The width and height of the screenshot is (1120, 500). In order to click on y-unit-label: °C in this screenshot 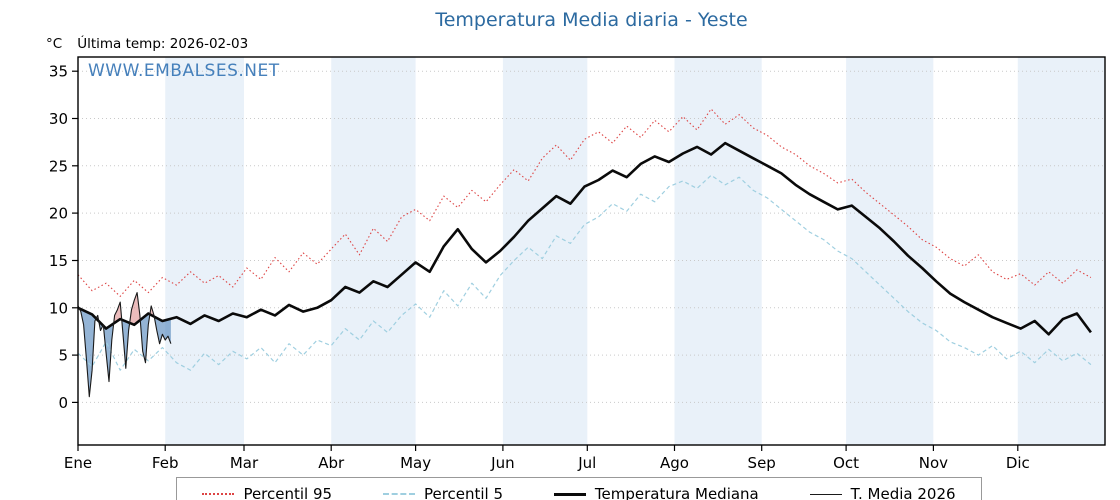, I will do `click(54, 44)`.